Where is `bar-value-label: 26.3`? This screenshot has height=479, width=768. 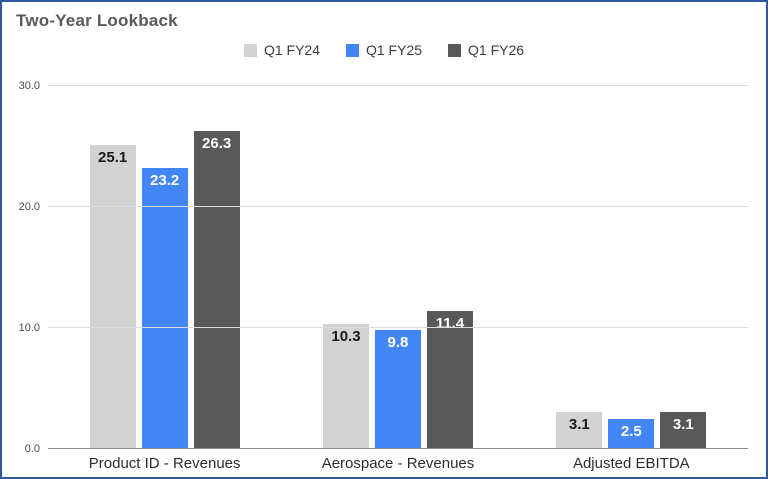 bar-value-label: 26.3 is located at coordinates (217, 143).